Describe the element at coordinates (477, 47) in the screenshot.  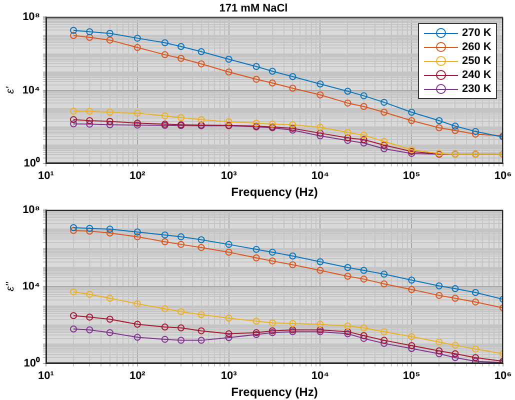
I see `legend-label: 260 K` at that location.